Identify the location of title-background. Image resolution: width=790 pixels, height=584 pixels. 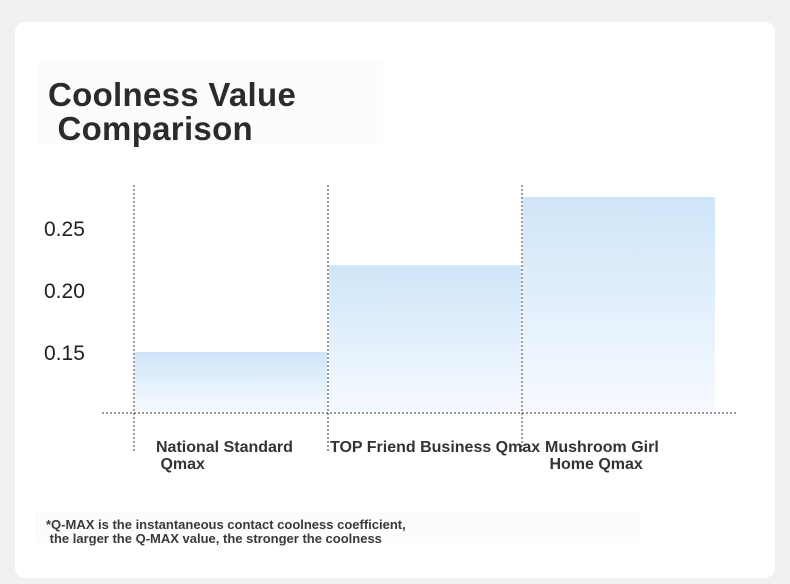
(210, 101).